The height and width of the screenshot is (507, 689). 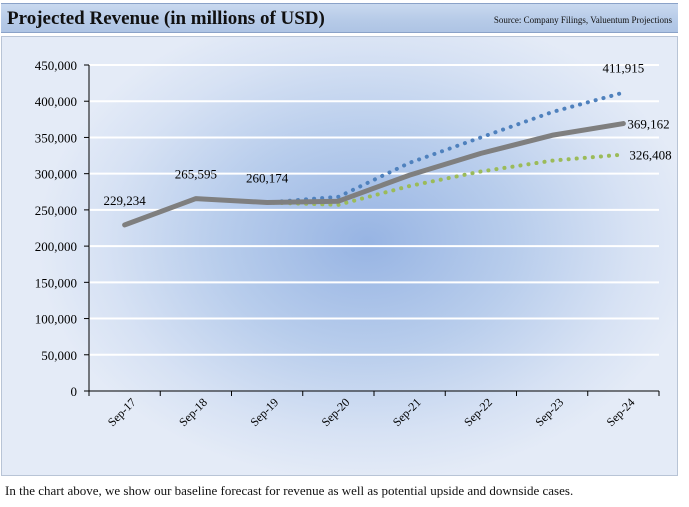 What do you see at coordinates (56, 282) in the screenshot?
I see `y-tick-label: 150,000` at bounding box center [56, 282].